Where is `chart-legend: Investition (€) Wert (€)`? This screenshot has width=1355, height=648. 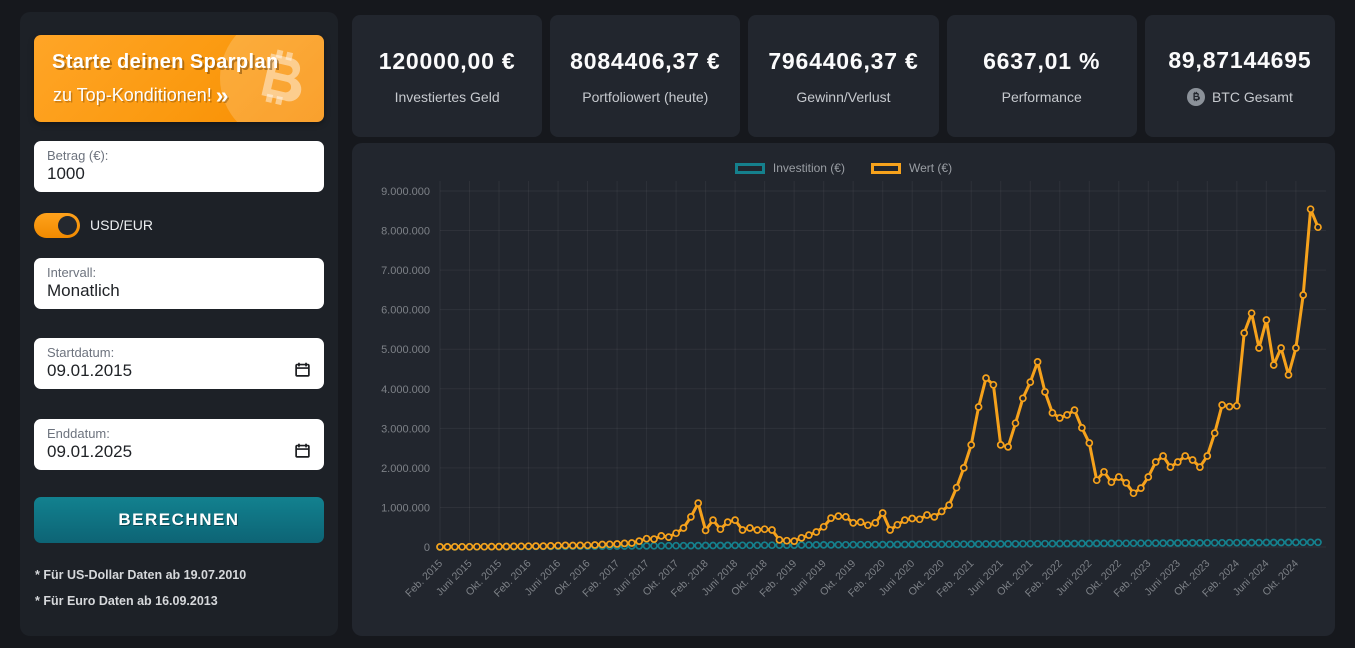
chart-legend: Investition (€) Wert (€) is located at coordinates (843, 168).